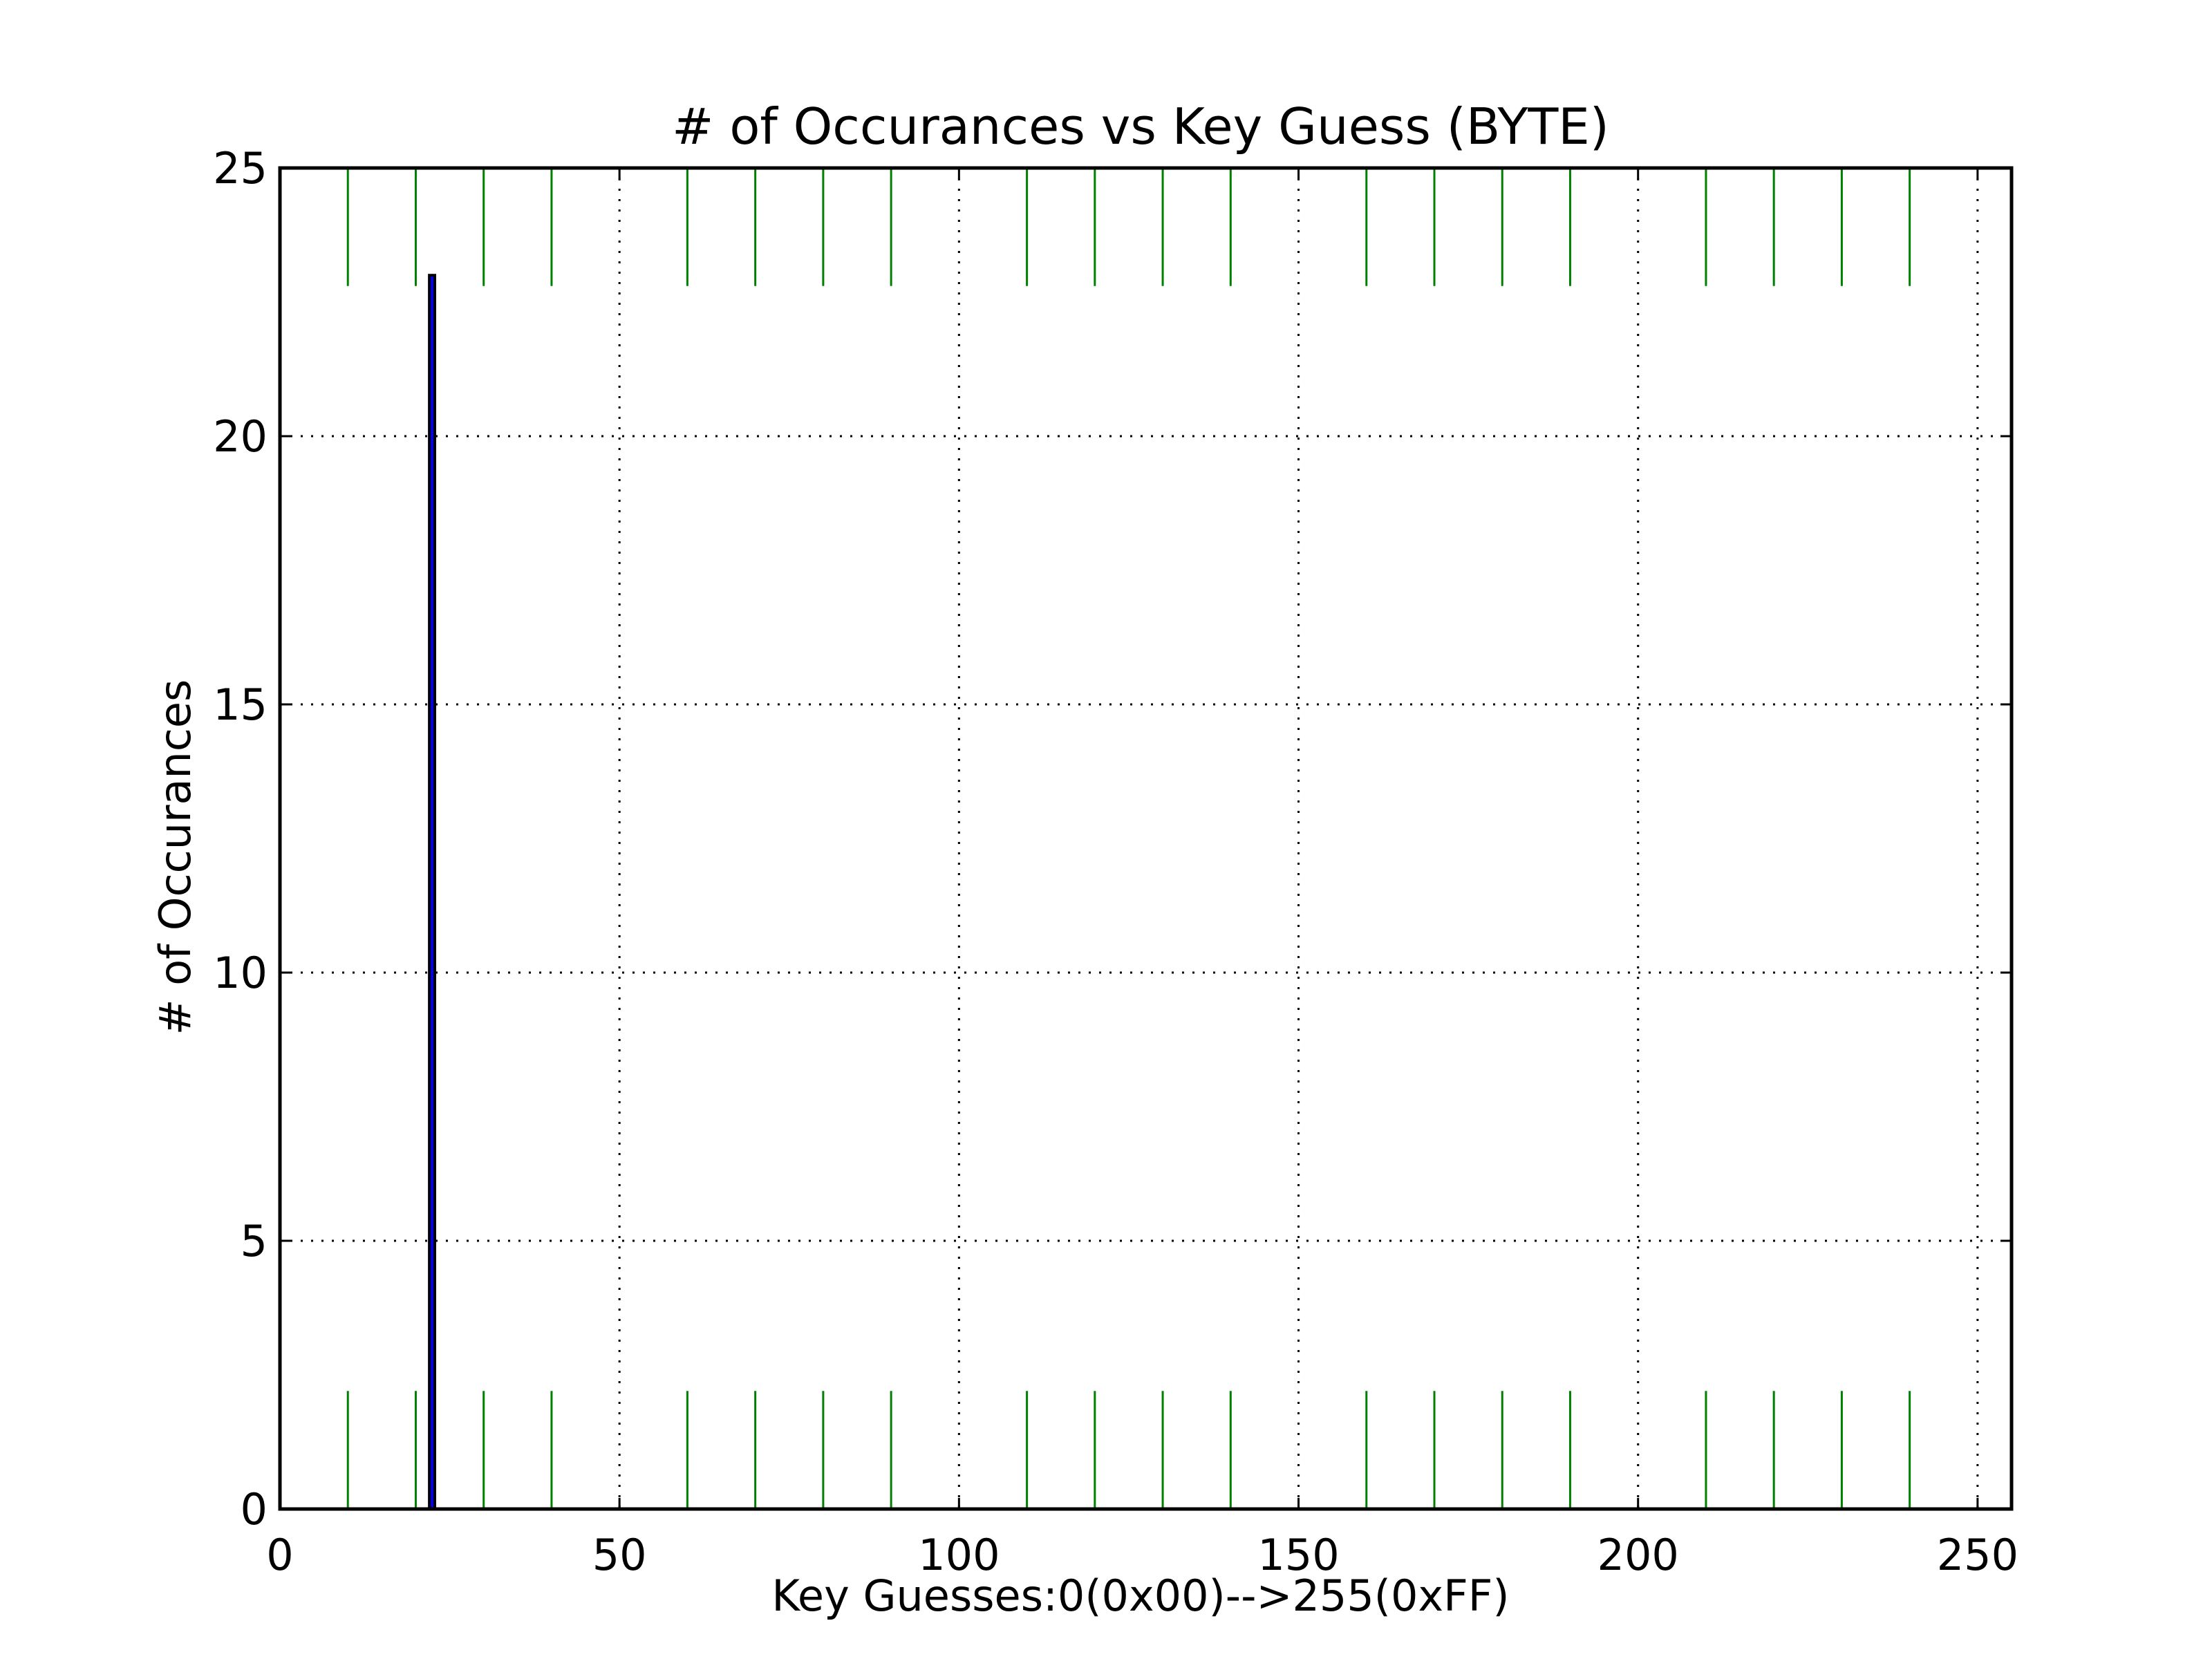  I want to click on chart-title: # of Occurances vs Key Guess (BYTE), so click(1140, 126).